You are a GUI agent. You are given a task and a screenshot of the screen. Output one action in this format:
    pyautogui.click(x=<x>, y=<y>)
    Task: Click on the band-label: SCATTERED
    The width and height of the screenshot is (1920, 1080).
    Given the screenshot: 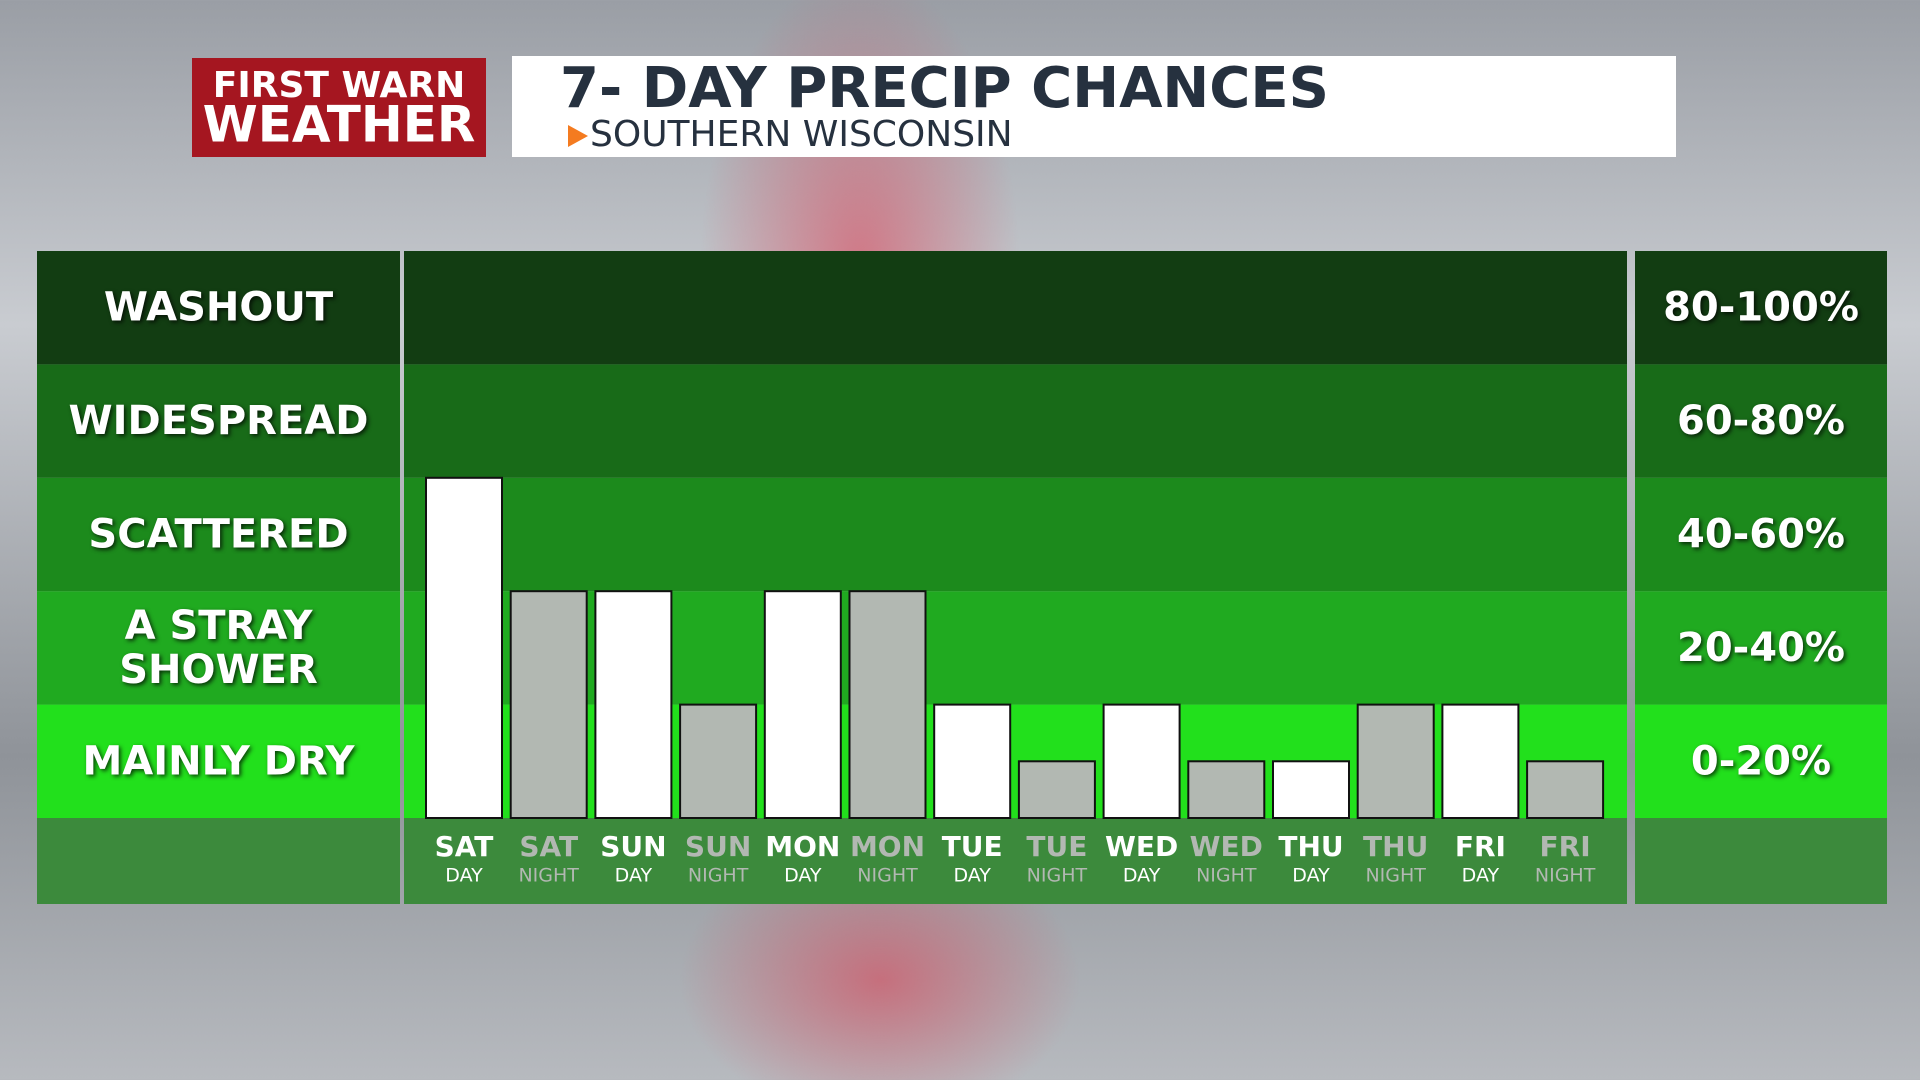 What is the action you would take?
    pyautogui.click(x=218, y=535)
    